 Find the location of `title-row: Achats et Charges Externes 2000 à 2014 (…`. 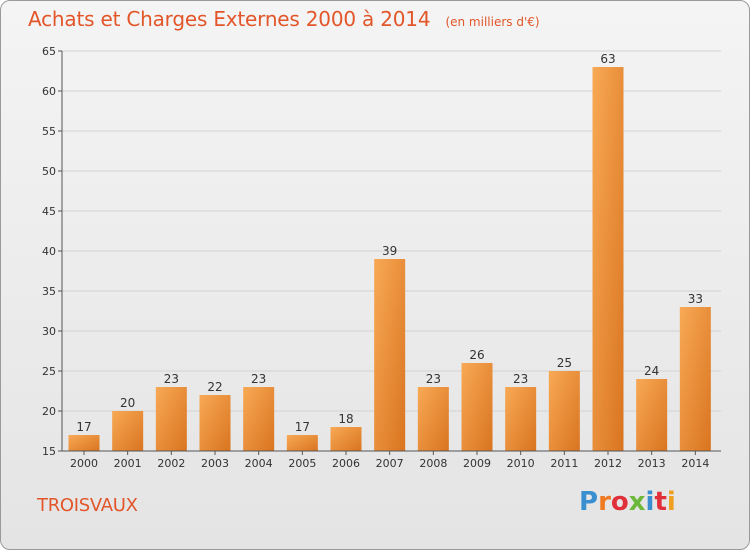

title-row: Achats et Charges Externes 2000 à 2014 (… is located at coordinates (284, 19).